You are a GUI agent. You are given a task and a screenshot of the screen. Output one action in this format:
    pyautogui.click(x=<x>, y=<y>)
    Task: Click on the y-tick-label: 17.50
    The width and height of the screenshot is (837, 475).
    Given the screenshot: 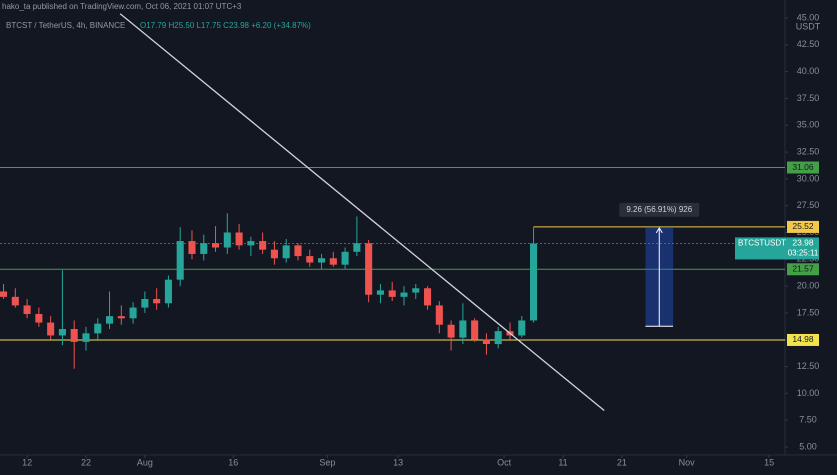 What is the action you would take?
    pyautogui.click(x=808, y=312)
    